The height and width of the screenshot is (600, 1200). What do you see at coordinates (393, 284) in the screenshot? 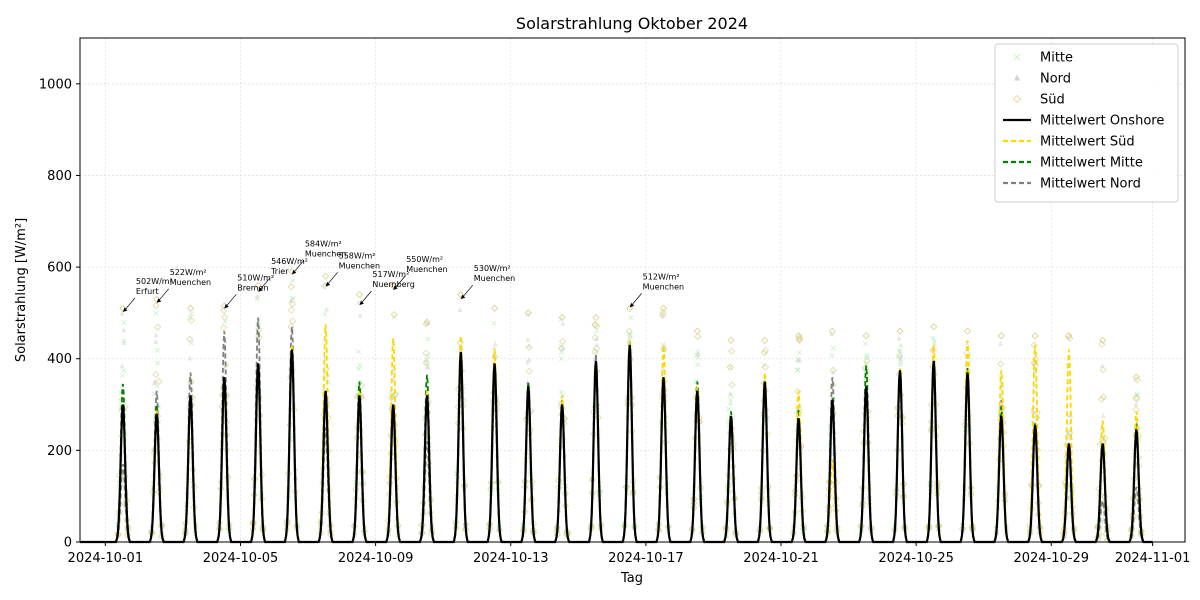
I see `annotation-location: Nuernberg` at bounding box center [393, 284].